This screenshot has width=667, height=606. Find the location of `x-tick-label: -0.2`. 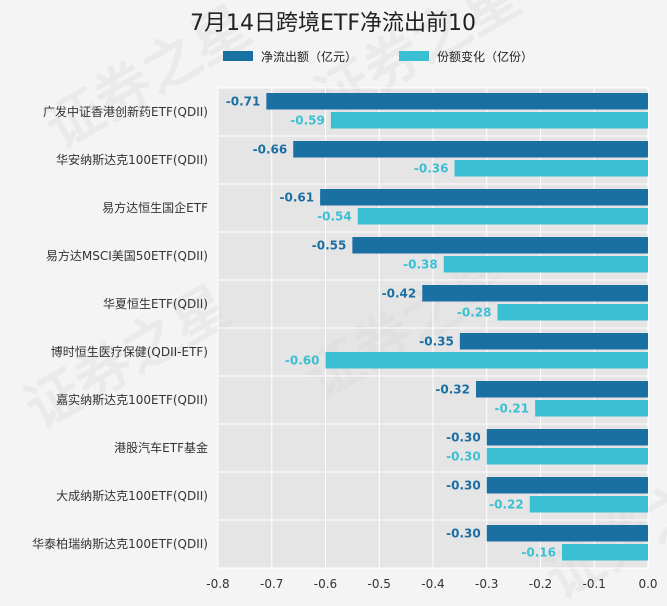

x-tick-label: -0.2 is located at coordinates (540, 584).